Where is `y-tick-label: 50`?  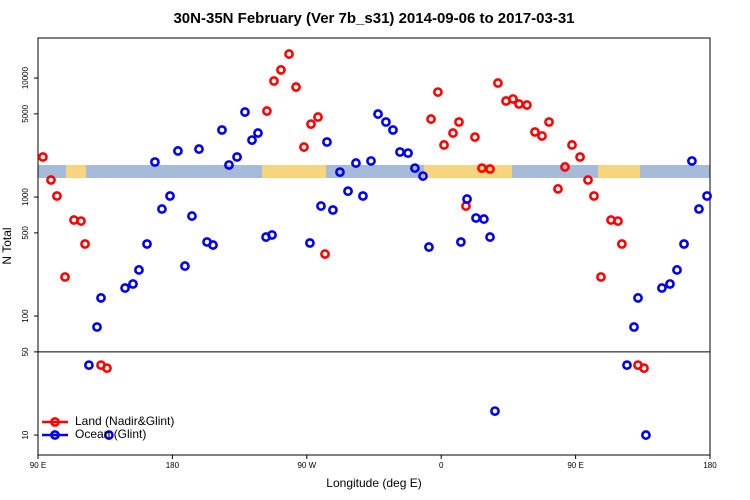
y-tick-label: 50 is located at coordinates (25, 351).